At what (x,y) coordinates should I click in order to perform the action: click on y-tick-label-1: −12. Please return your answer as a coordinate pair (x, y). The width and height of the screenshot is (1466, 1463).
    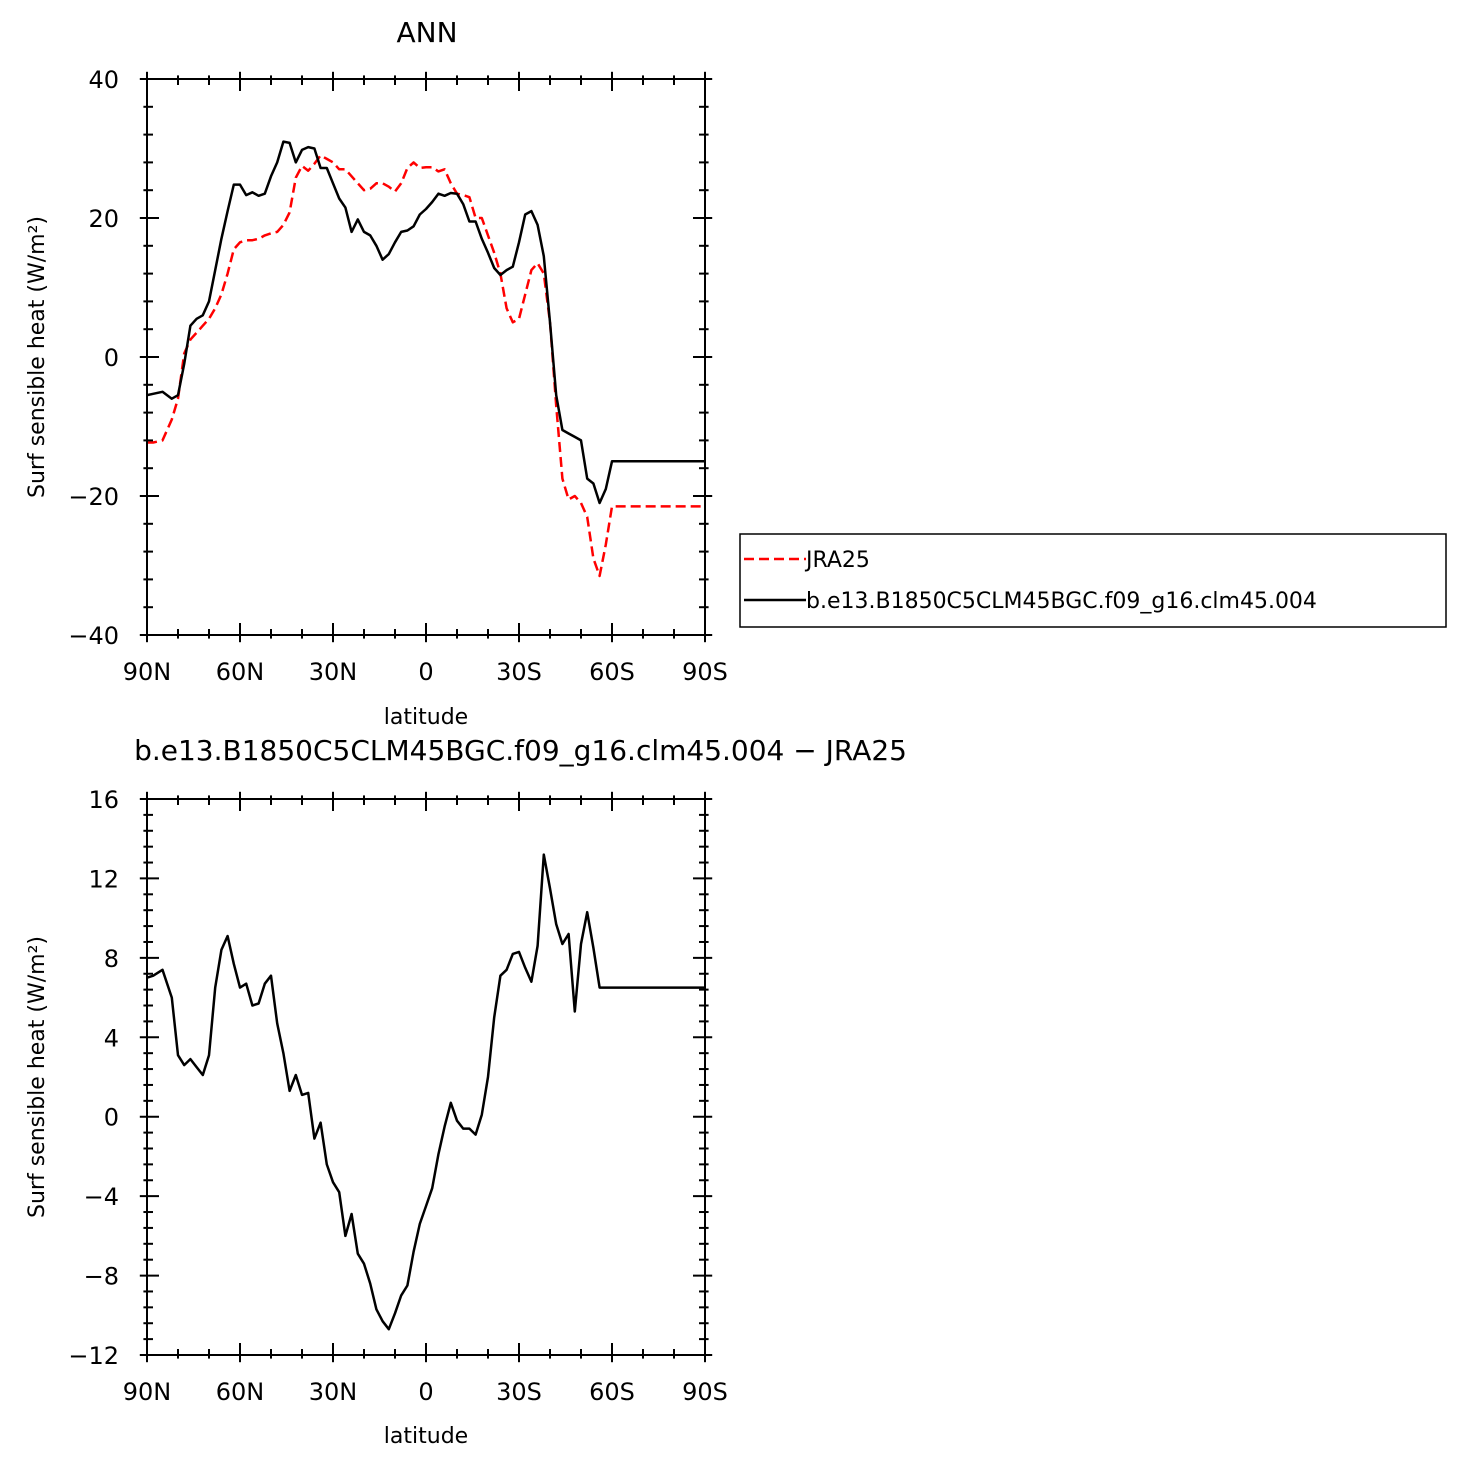
    Looking at the image, I should click on (93, 1356).